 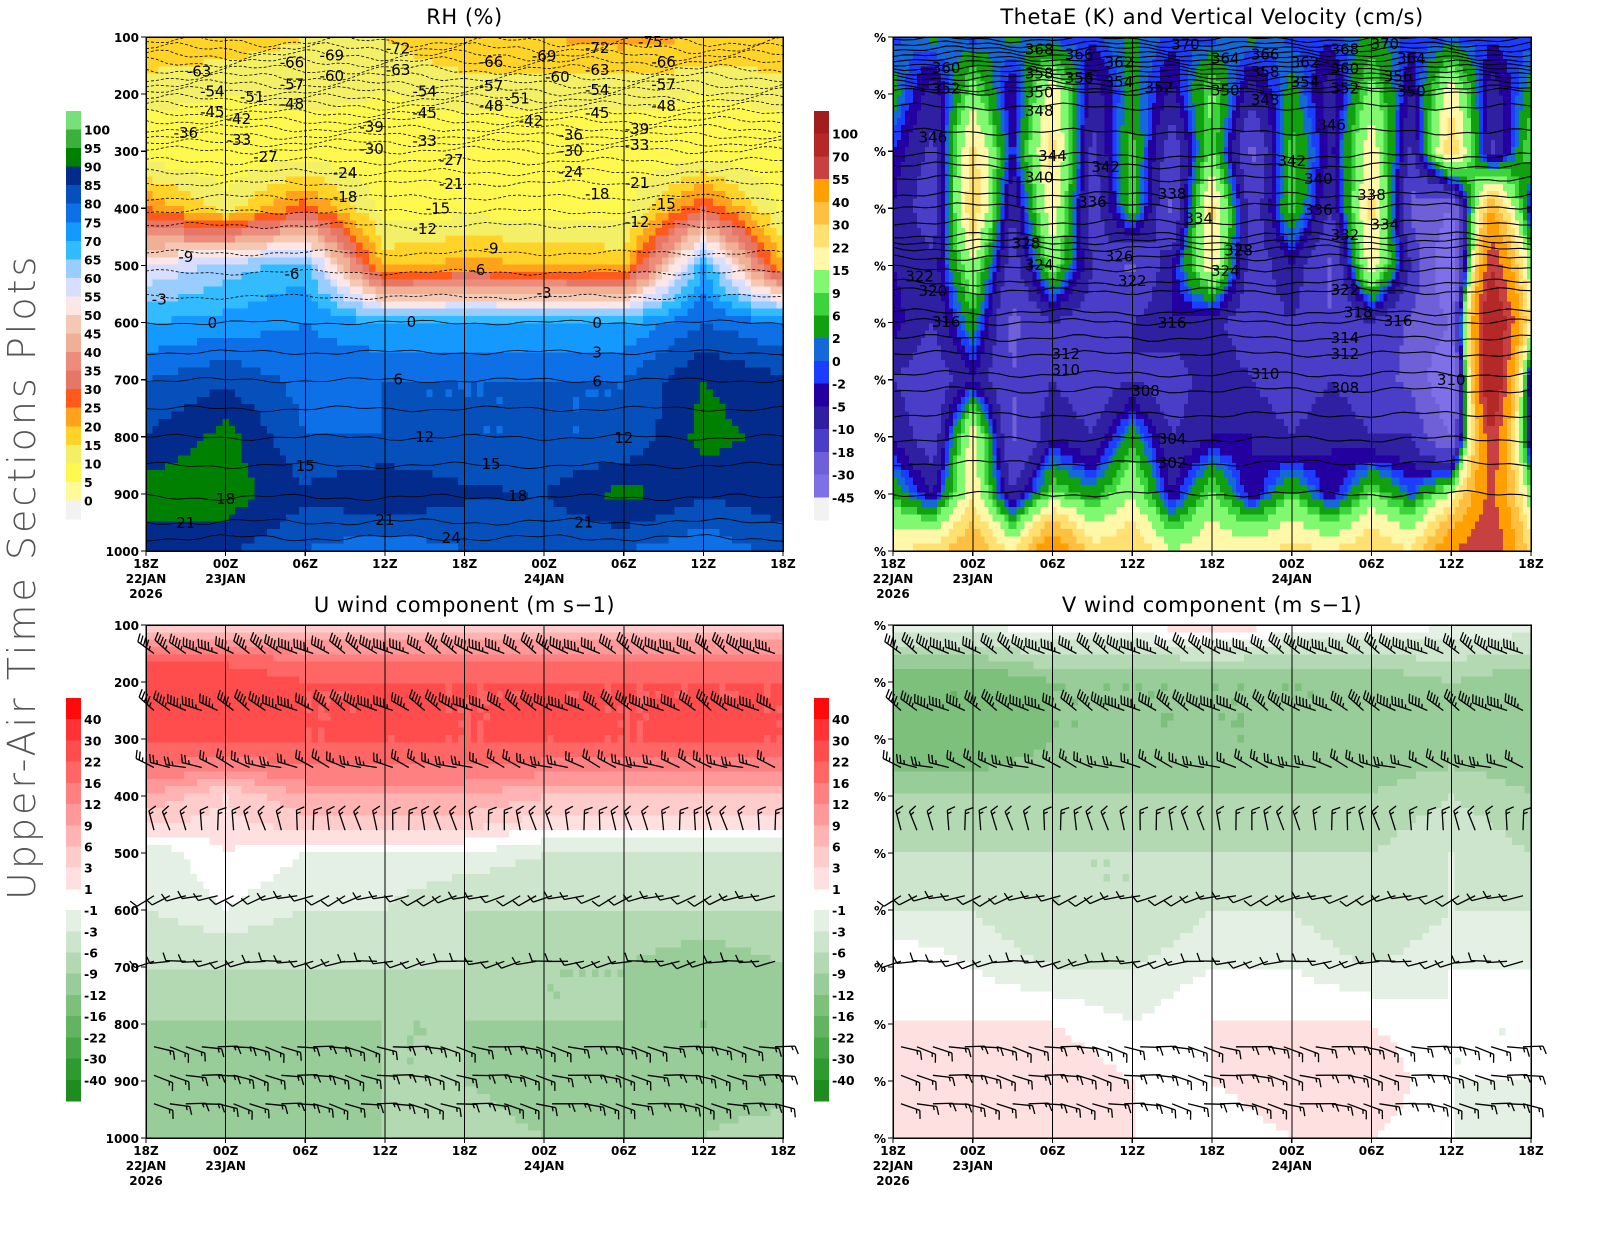 What do you see at coordinates (73, 250) in the screenshot?
I see `colorbar-swatch` at bounding box center [73, 250].